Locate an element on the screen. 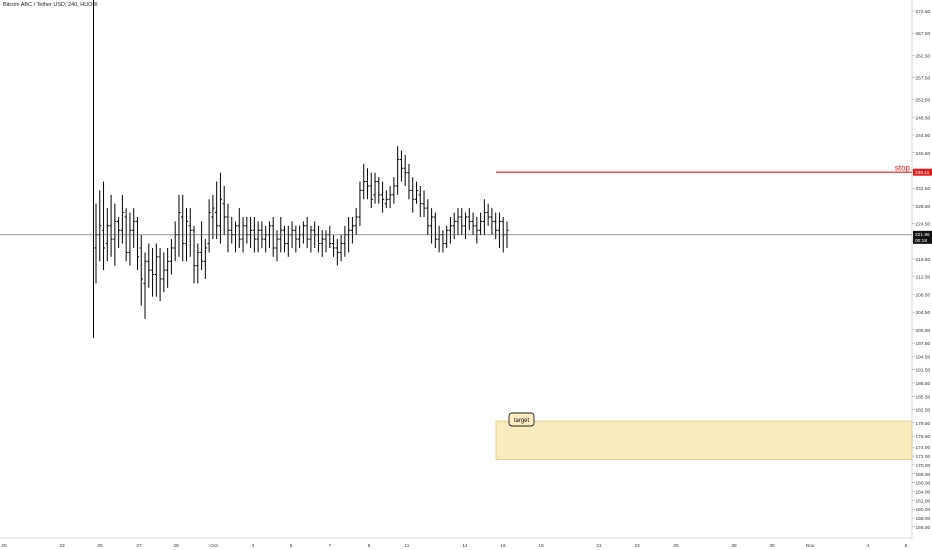  y-tick-label: 272.50 is located at coordinates (923, 12).